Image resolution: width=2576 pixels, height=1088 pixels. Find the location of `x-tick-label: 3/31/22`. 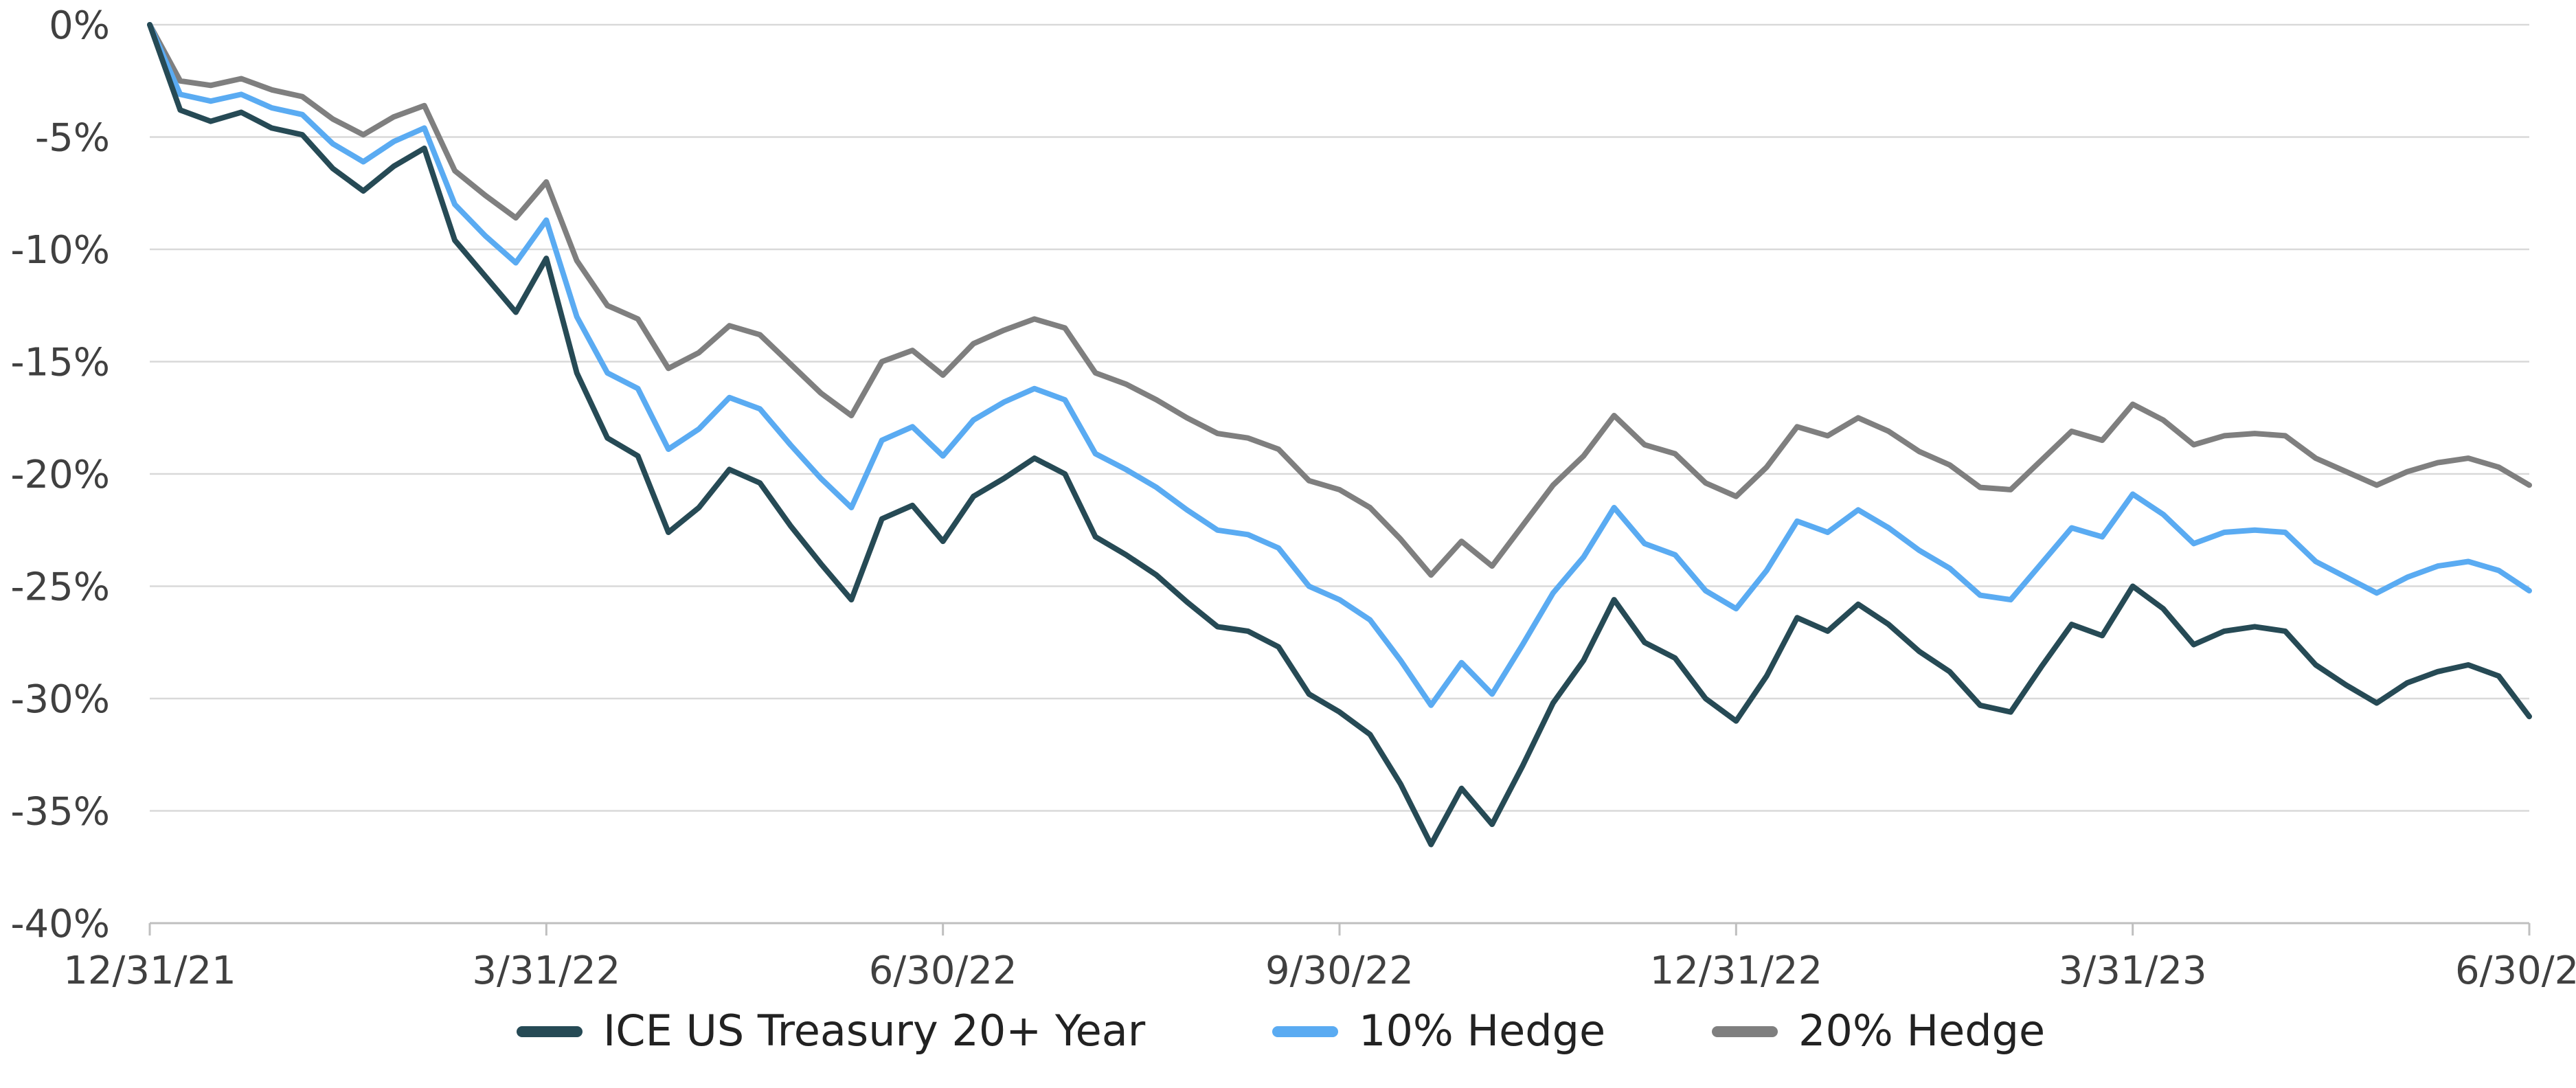

x-tick-label: 3/31/22 is located at coordinates (546, 971).